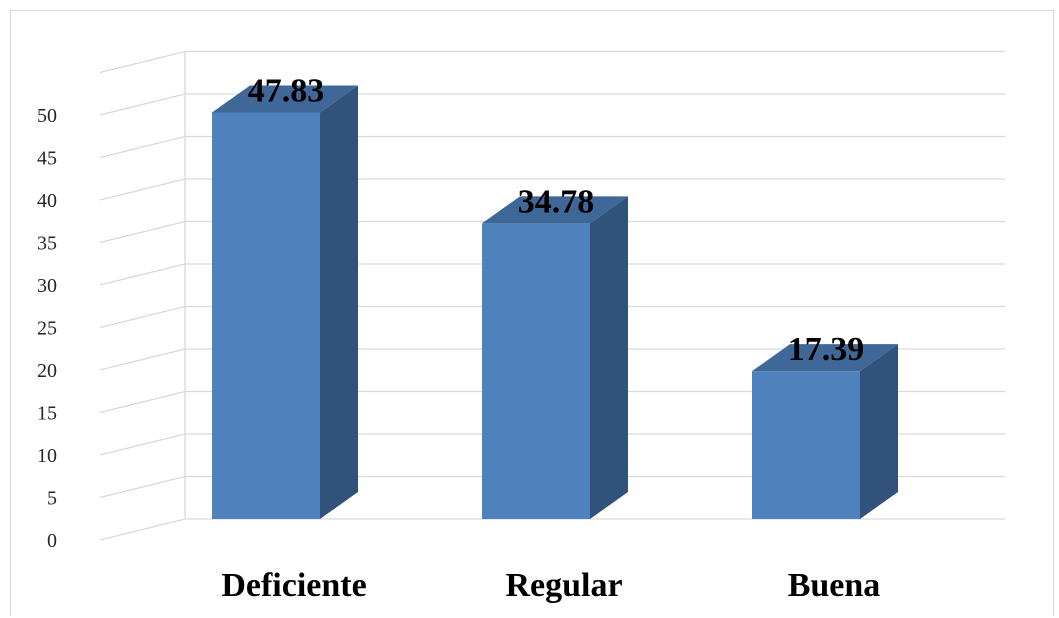 The width and height of the screenshot is (1059, 618). What do you see at coordinates (47, 371) in the screenshot?
I see `y-tick-label: 20` at bounding box center [47, 371].